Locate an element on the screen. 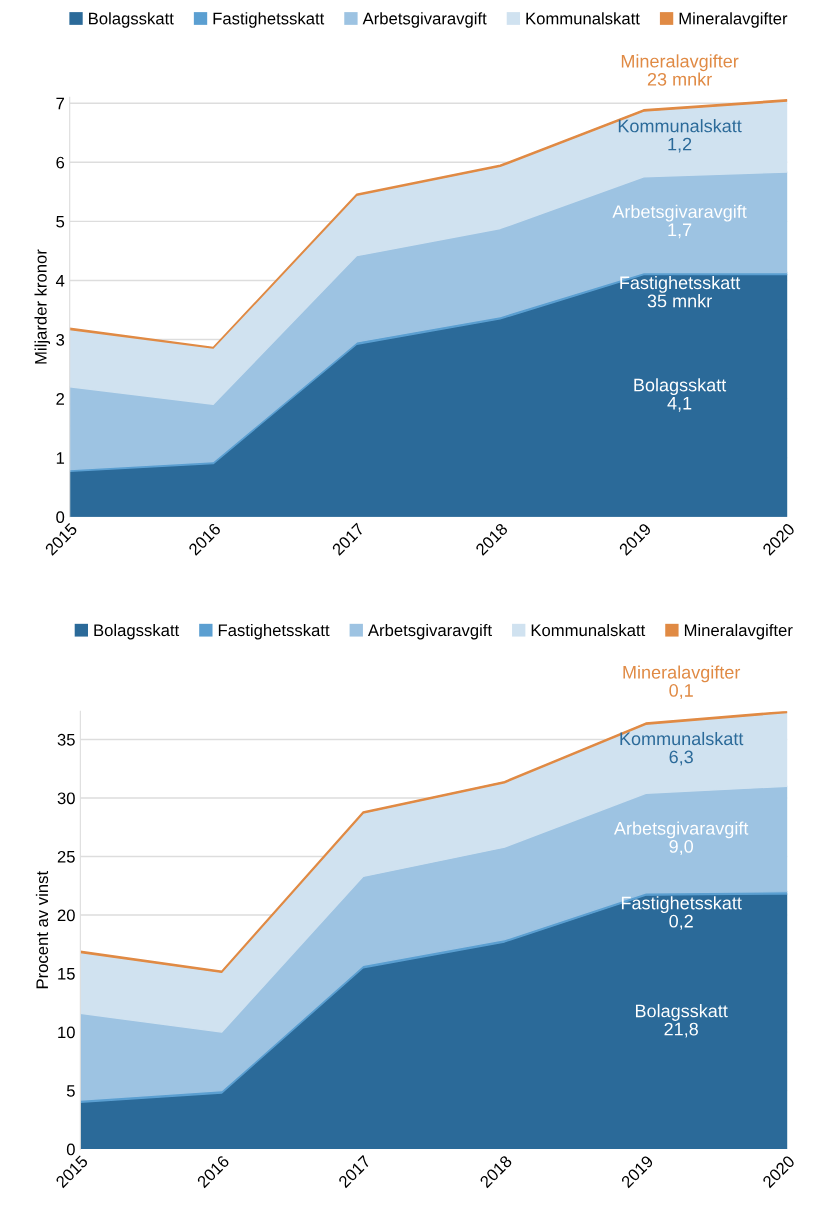 The height and width of the screenshot is (1216, 820). y-tick-label: 25 is located at coordinates (66, 856).